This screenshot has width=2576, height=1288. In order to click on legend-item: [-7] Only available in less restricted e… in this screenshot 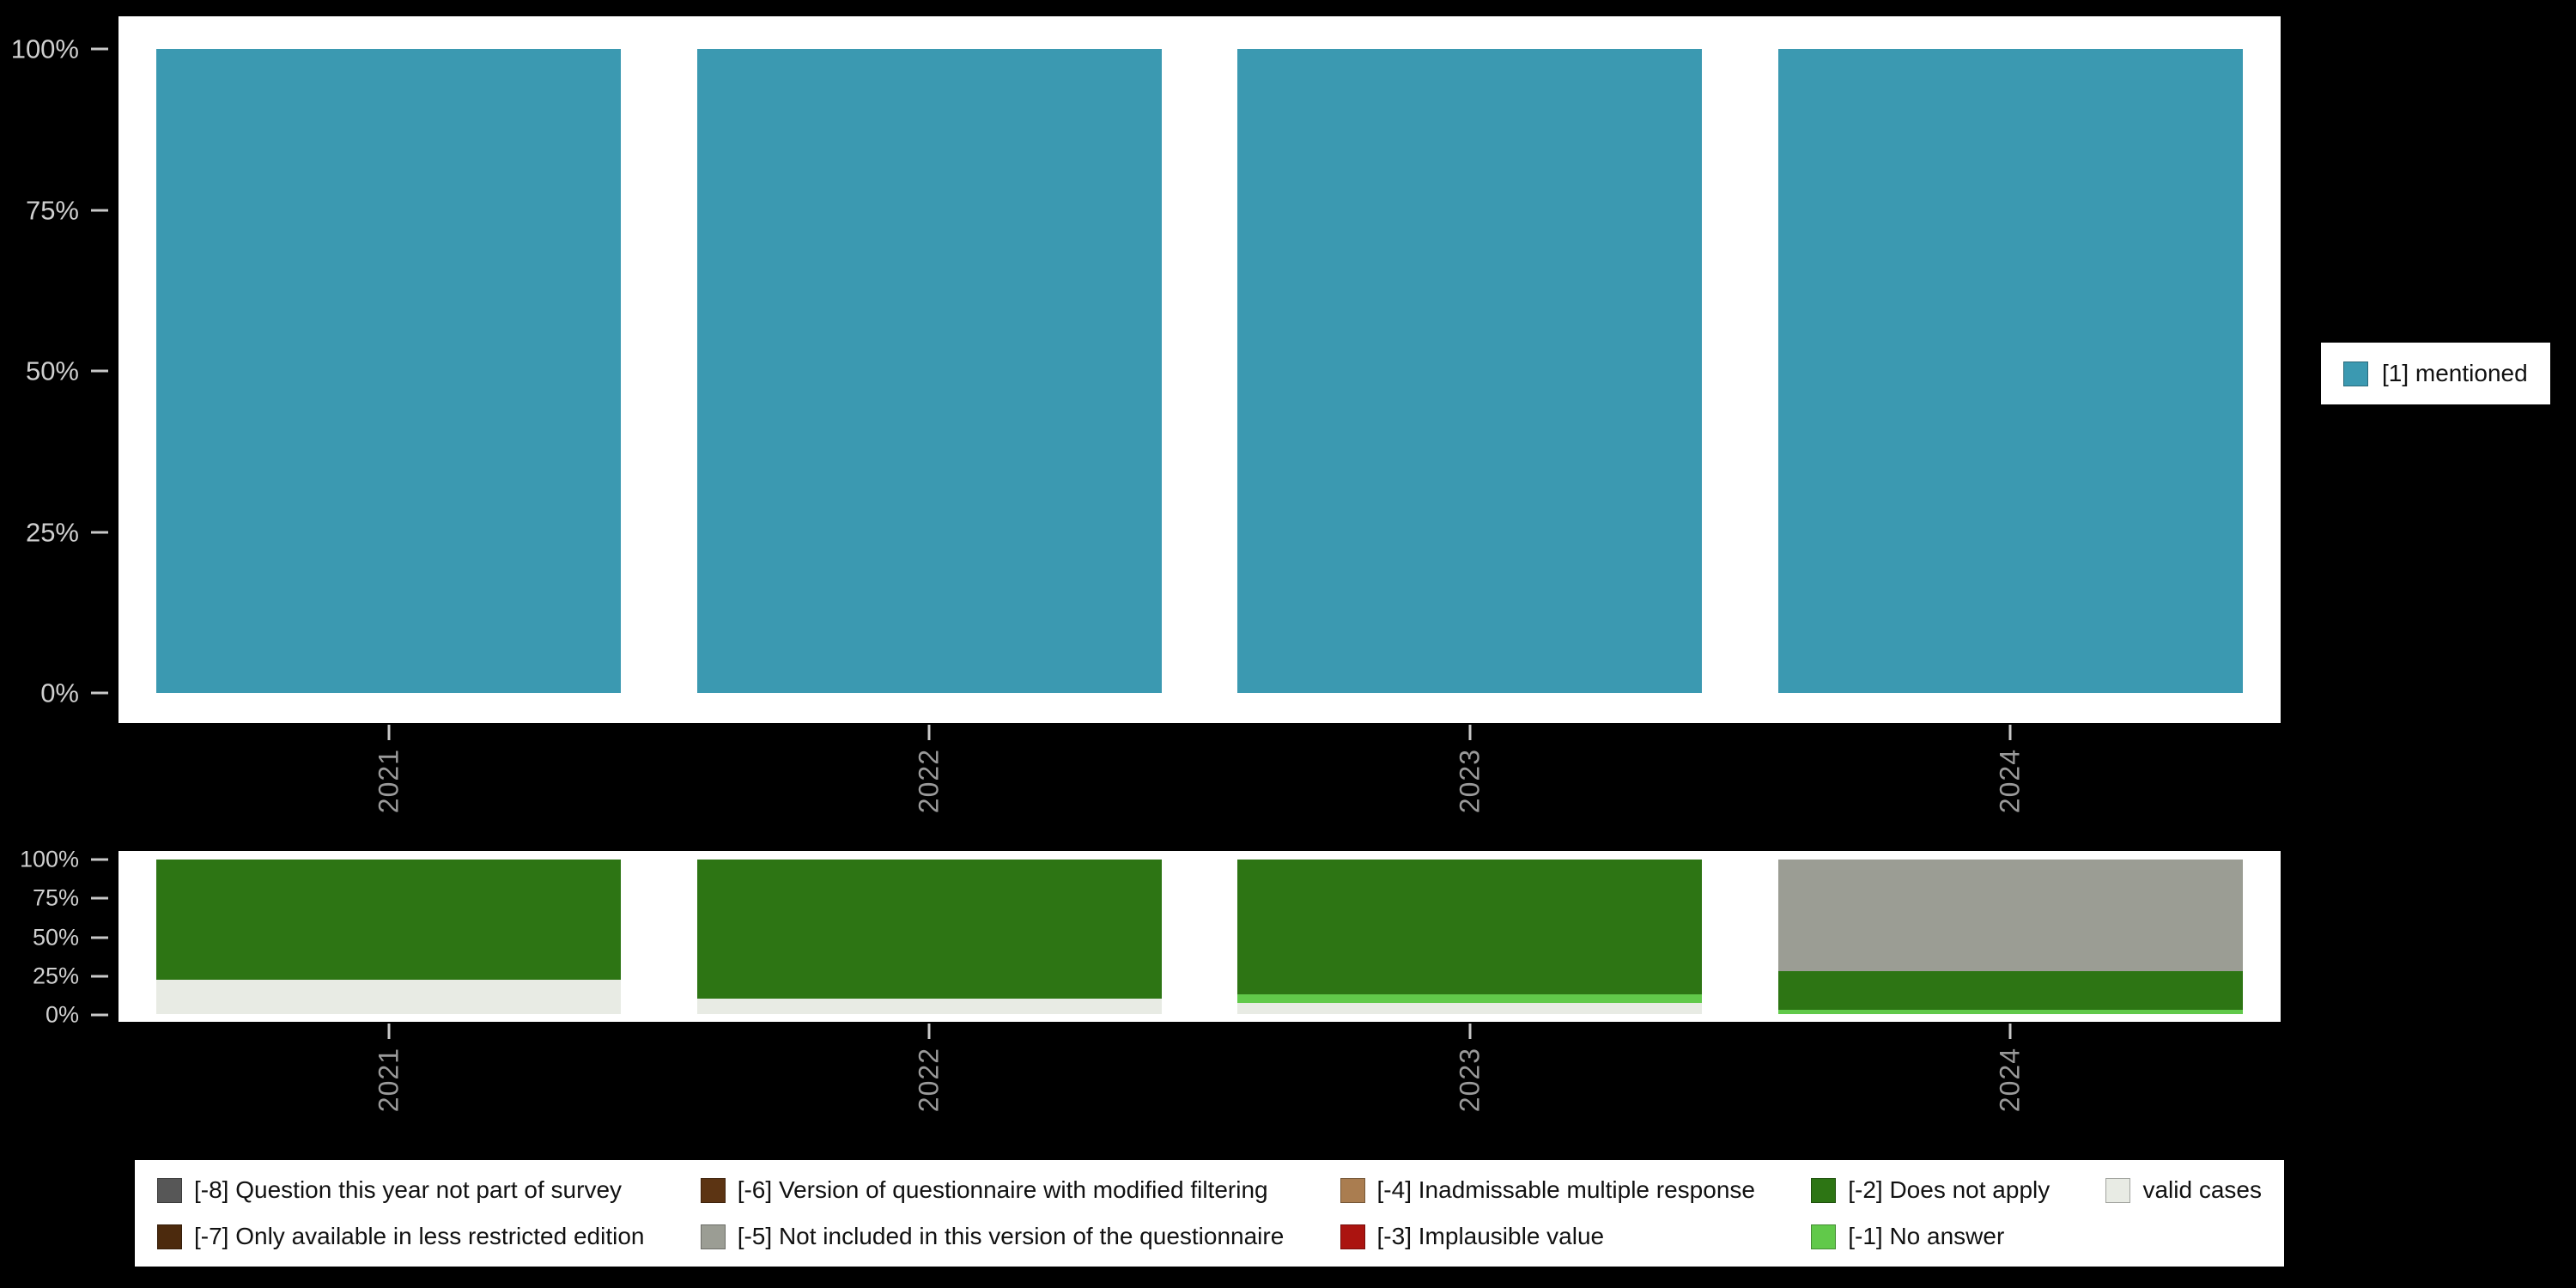, I will do `click(400, 1236)`.